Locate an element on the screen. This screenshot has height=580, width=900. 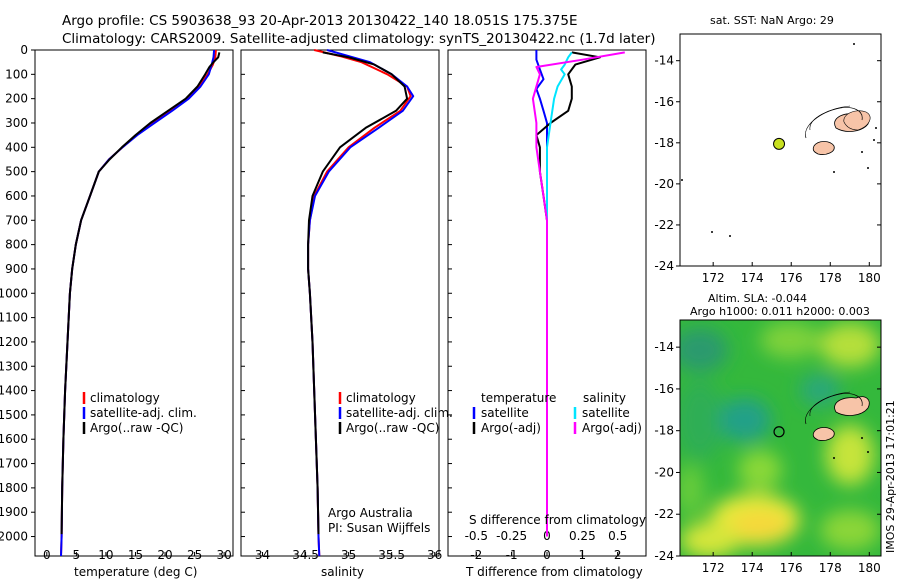
salinity-lines is located at coordinates (361, 303).